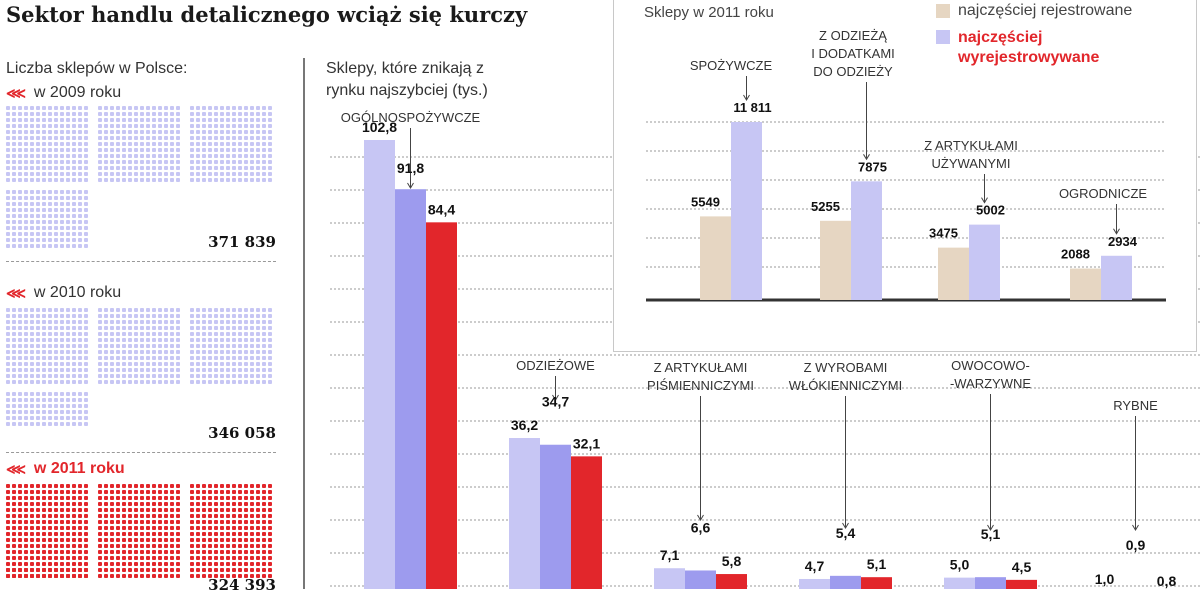  What do you see at coordinates (586, 443) in the screenshot?
I see `data-label: 32,1` at bounding box center [586, 443].